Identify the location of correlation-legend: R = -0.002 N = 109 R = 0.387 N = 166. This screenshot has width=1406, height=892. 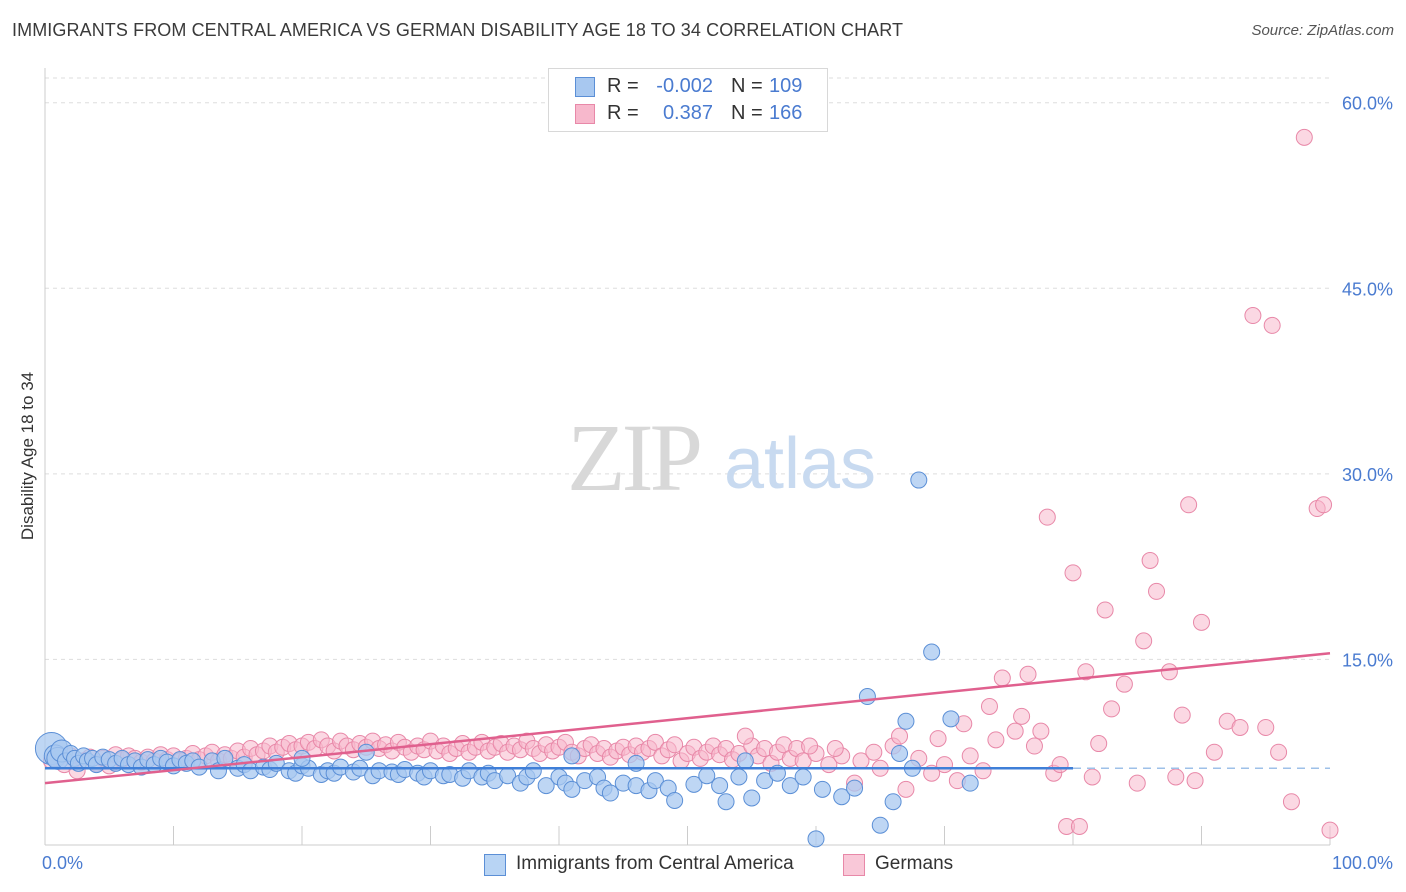
(688, 100).